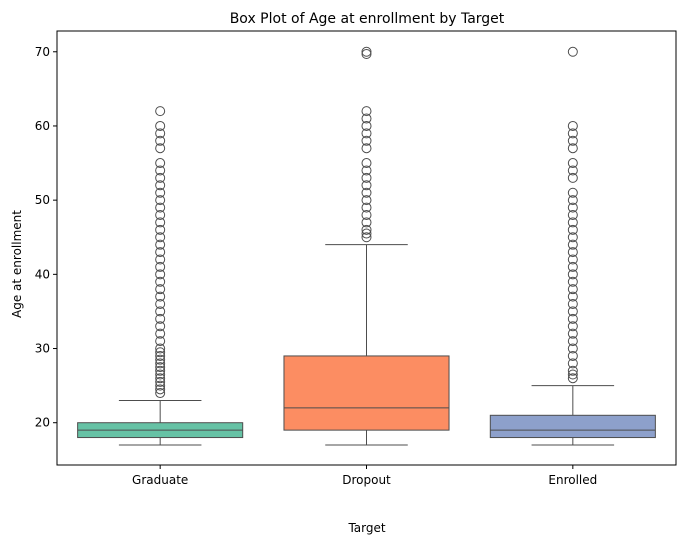  Describe the element at coordinates (42, 349) in the screenshot. I see `y-tick-label: 30` at that location.